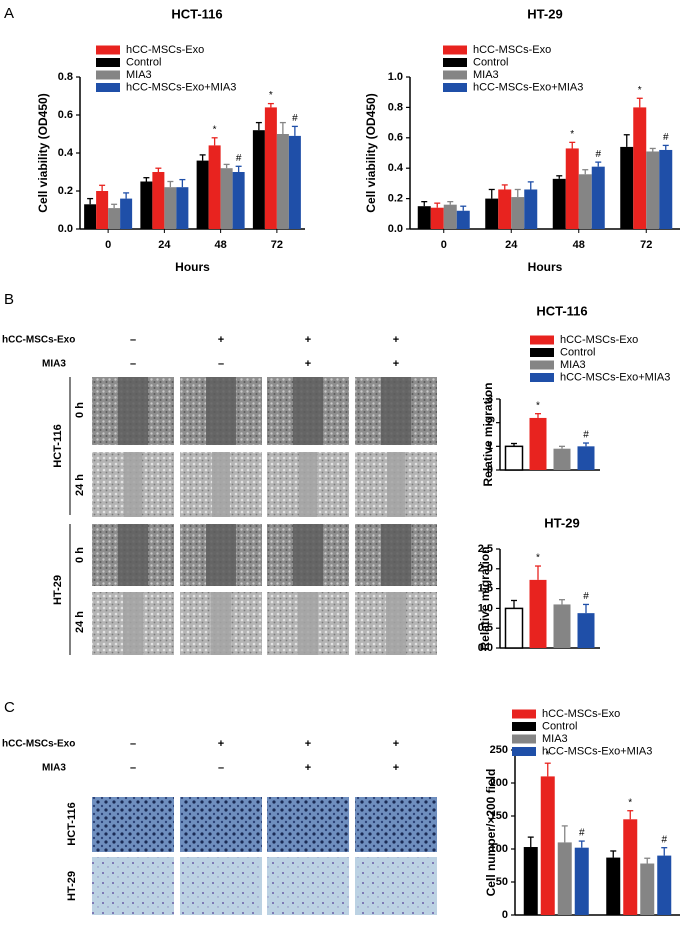 Image resolution: width=687 pixels, height=950 pixels. I want to click on x-axis-label: Hours, so click(192, 267).